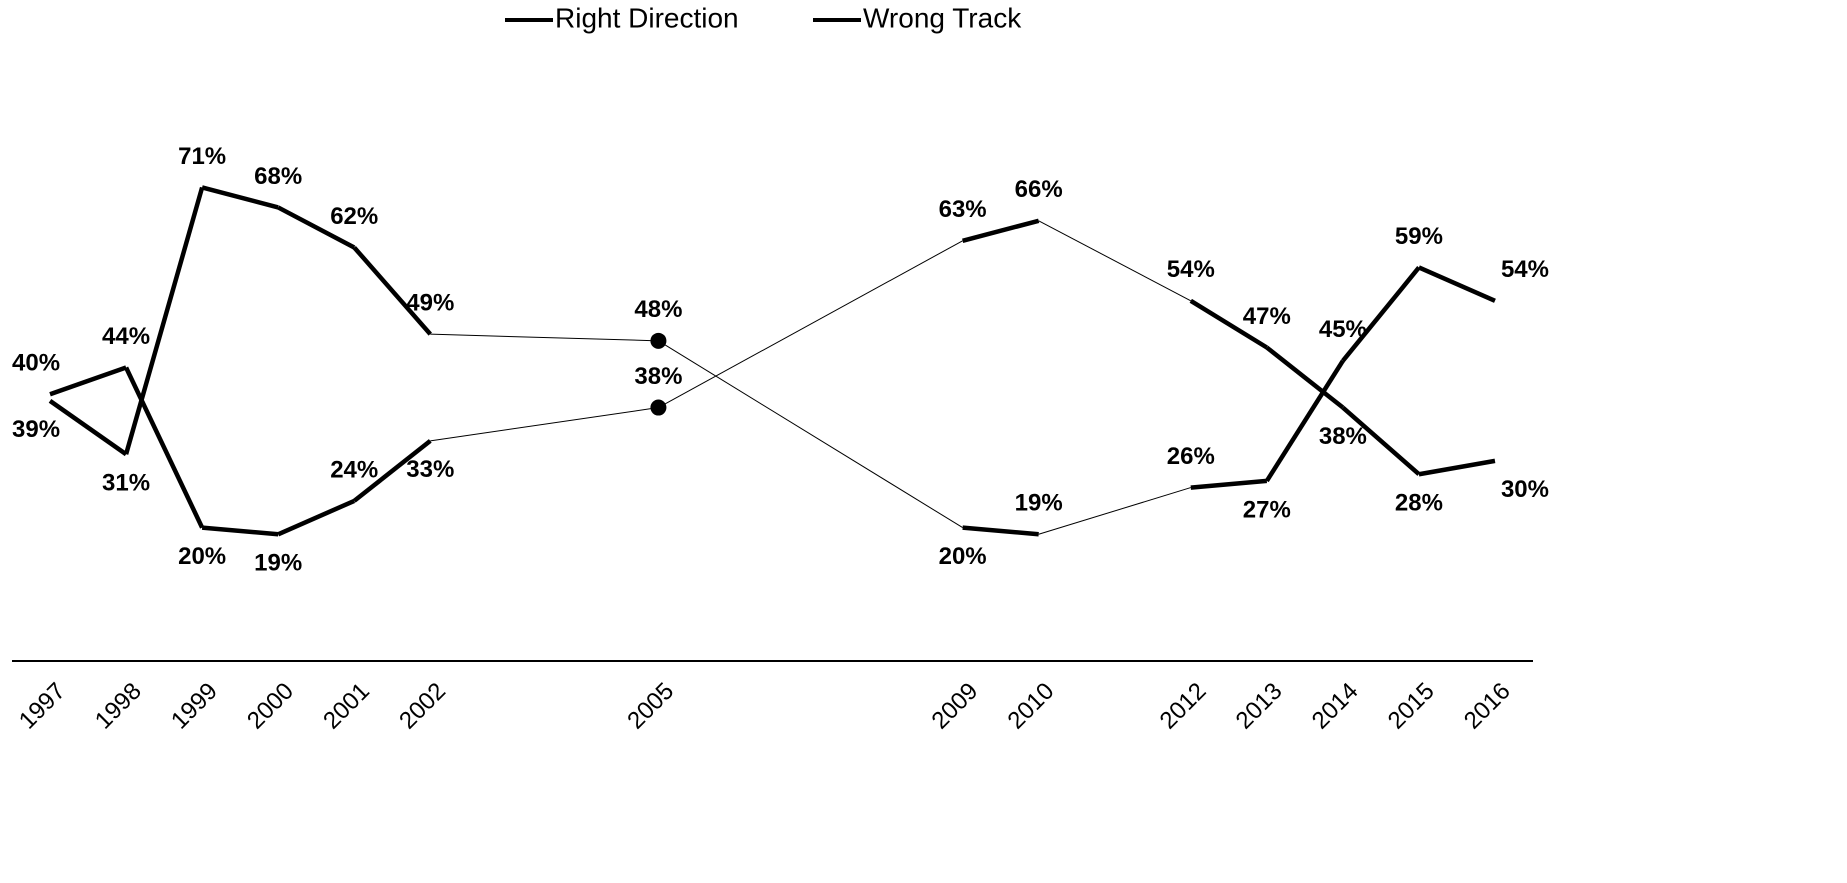 This screenshot has height=883, width=1847. What do you see at coordinates (1183, 706) in the screenshot?
I see `x-tick-label: 2012` at bounding box center [1183, 706].